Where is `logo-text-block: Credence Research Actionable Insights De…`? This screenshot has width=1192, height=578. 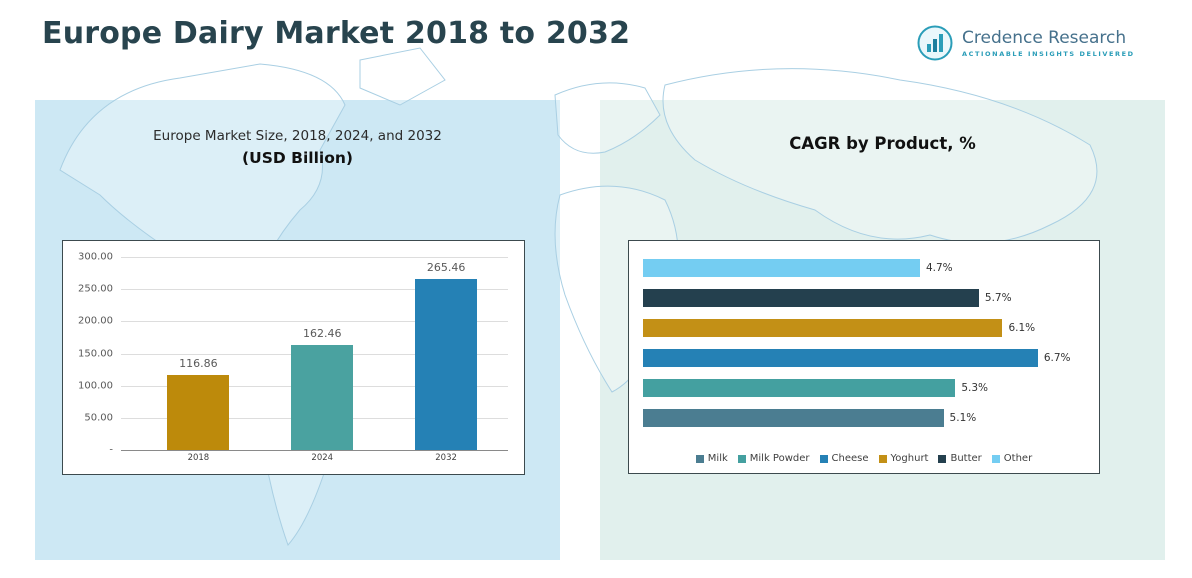
logo-text-block: Credence Research Actionable Insights De… is located at coordinates (1048, 43).